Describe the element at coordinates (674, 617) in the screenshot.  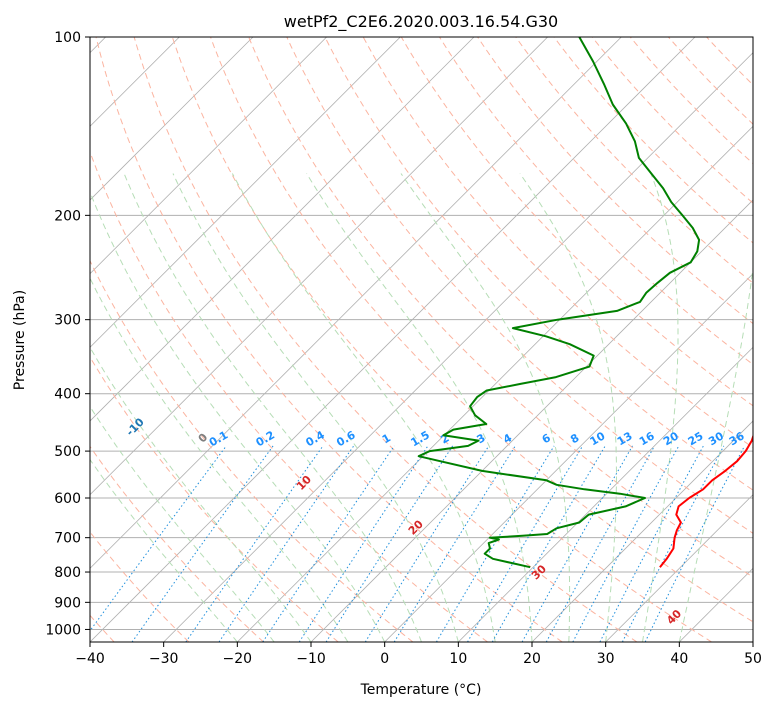
I see `dry-adiabat-label: 40` at that location.